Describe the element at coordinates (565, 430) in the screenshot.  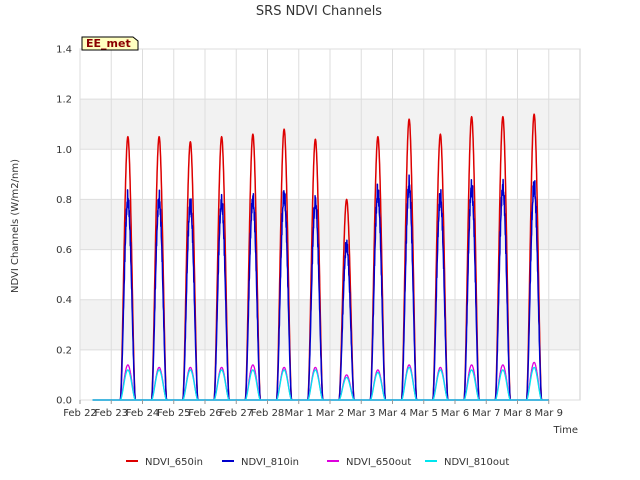
I see `x-axis-label: Time` at that location.